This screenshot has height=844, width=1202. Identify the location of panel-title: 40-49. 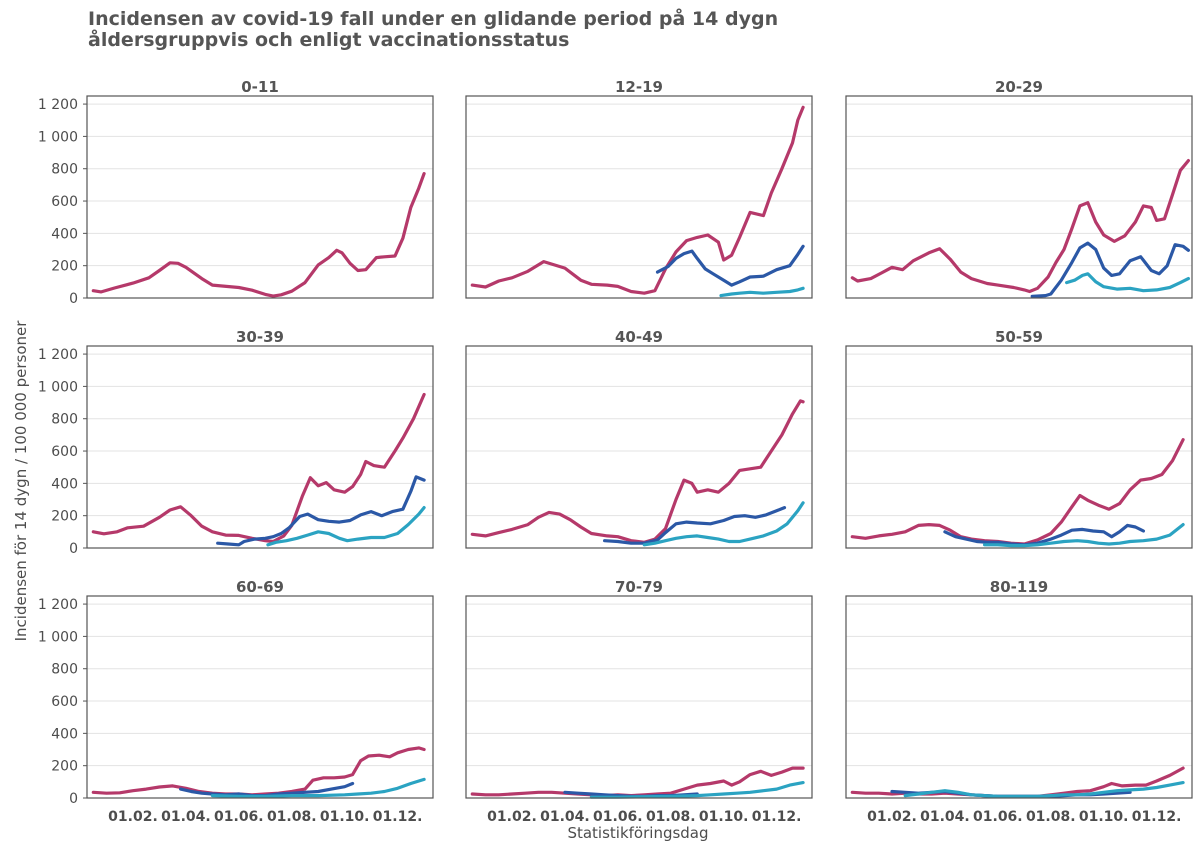
(639, 337).